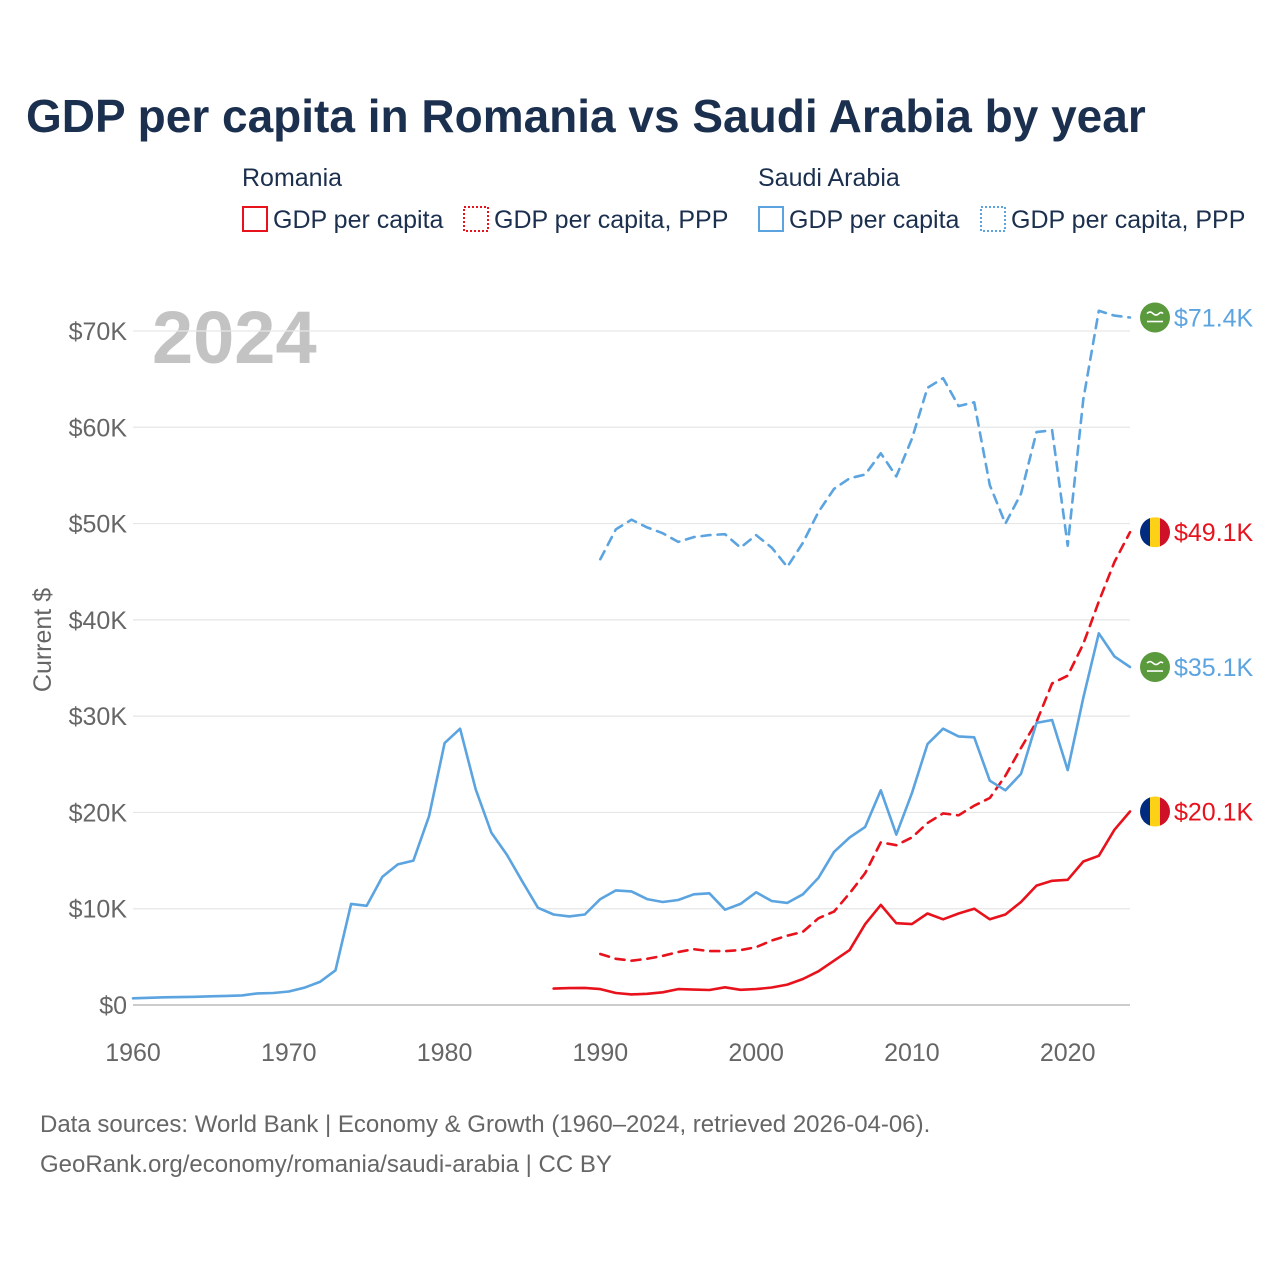 The image size is (1280, 1280). Describe the element at coordinates (98, 717) in the screenshot. I see `y-tick-label: $30K` at that location.